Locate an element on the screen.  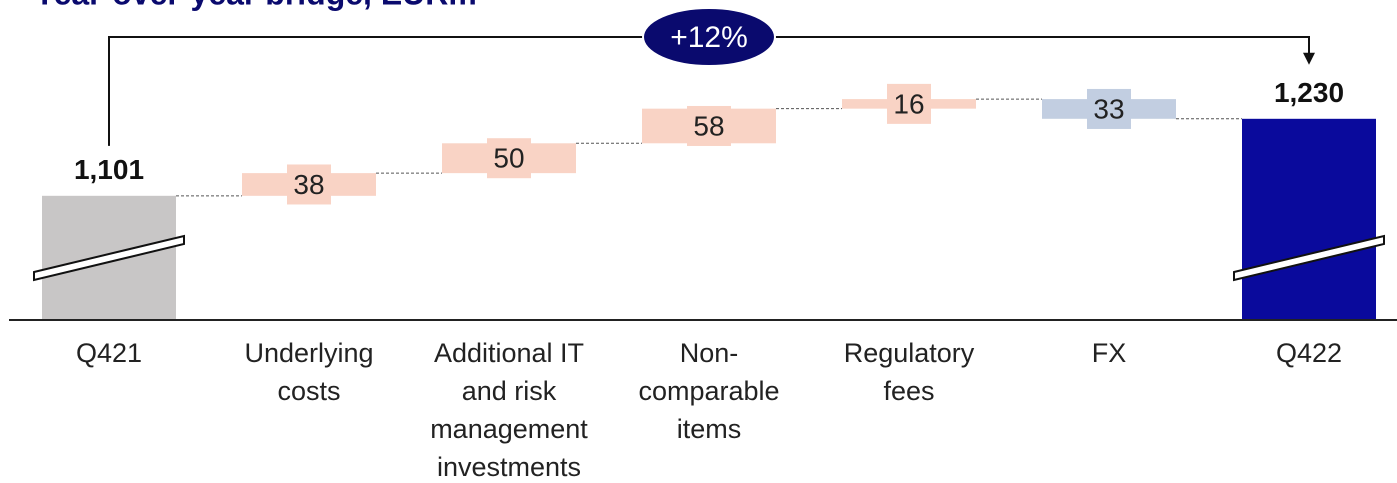
value-label: 38 is located at coordinates (308, 184).